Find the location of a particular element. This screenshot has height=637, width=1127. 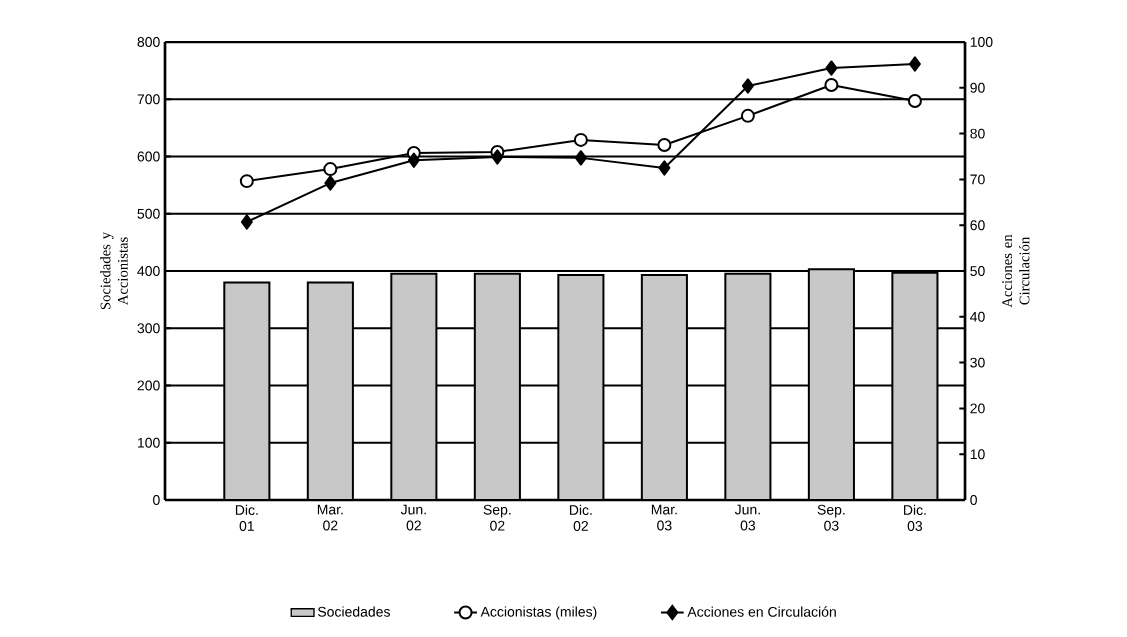

y2-tick-label: 50 is located at coordinates (977, 271).